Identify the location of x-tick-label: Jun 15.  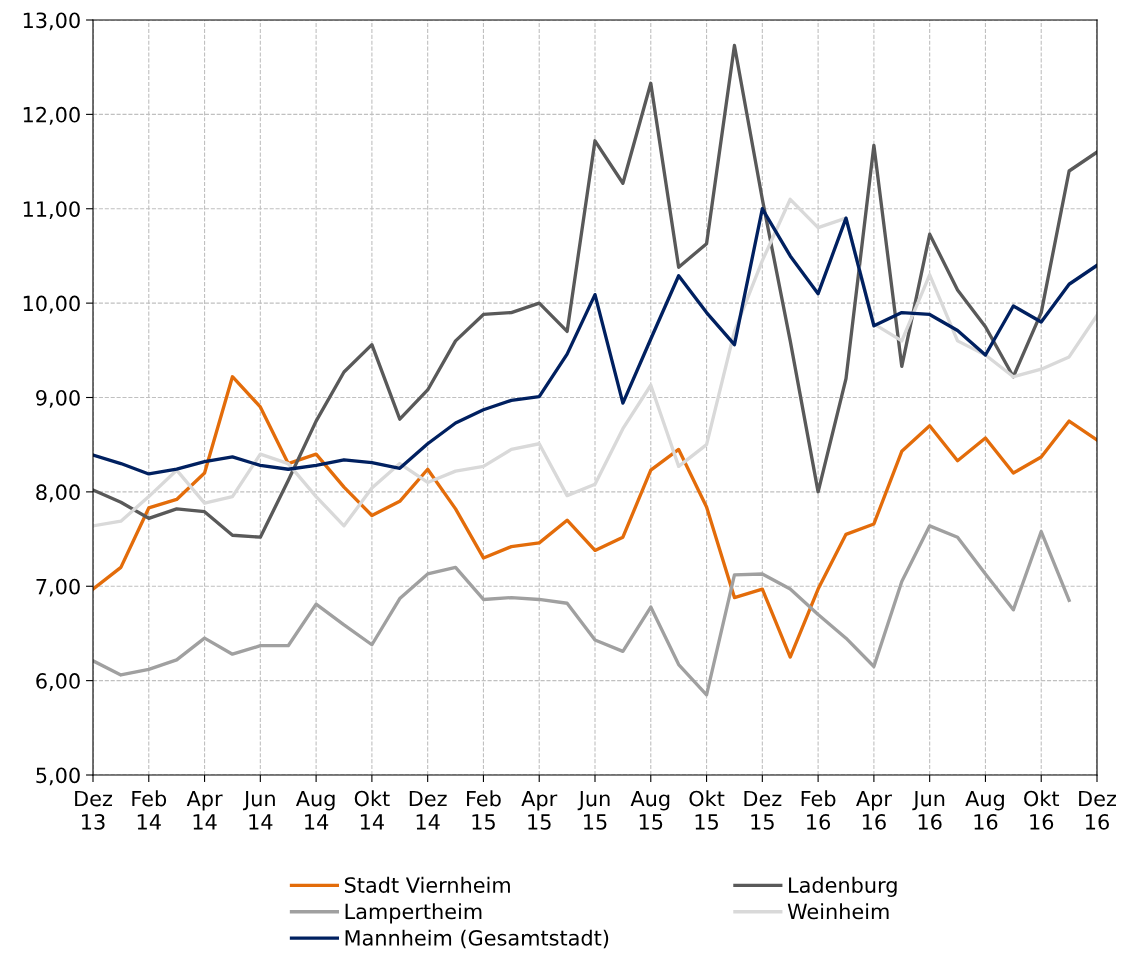
(593, 810).